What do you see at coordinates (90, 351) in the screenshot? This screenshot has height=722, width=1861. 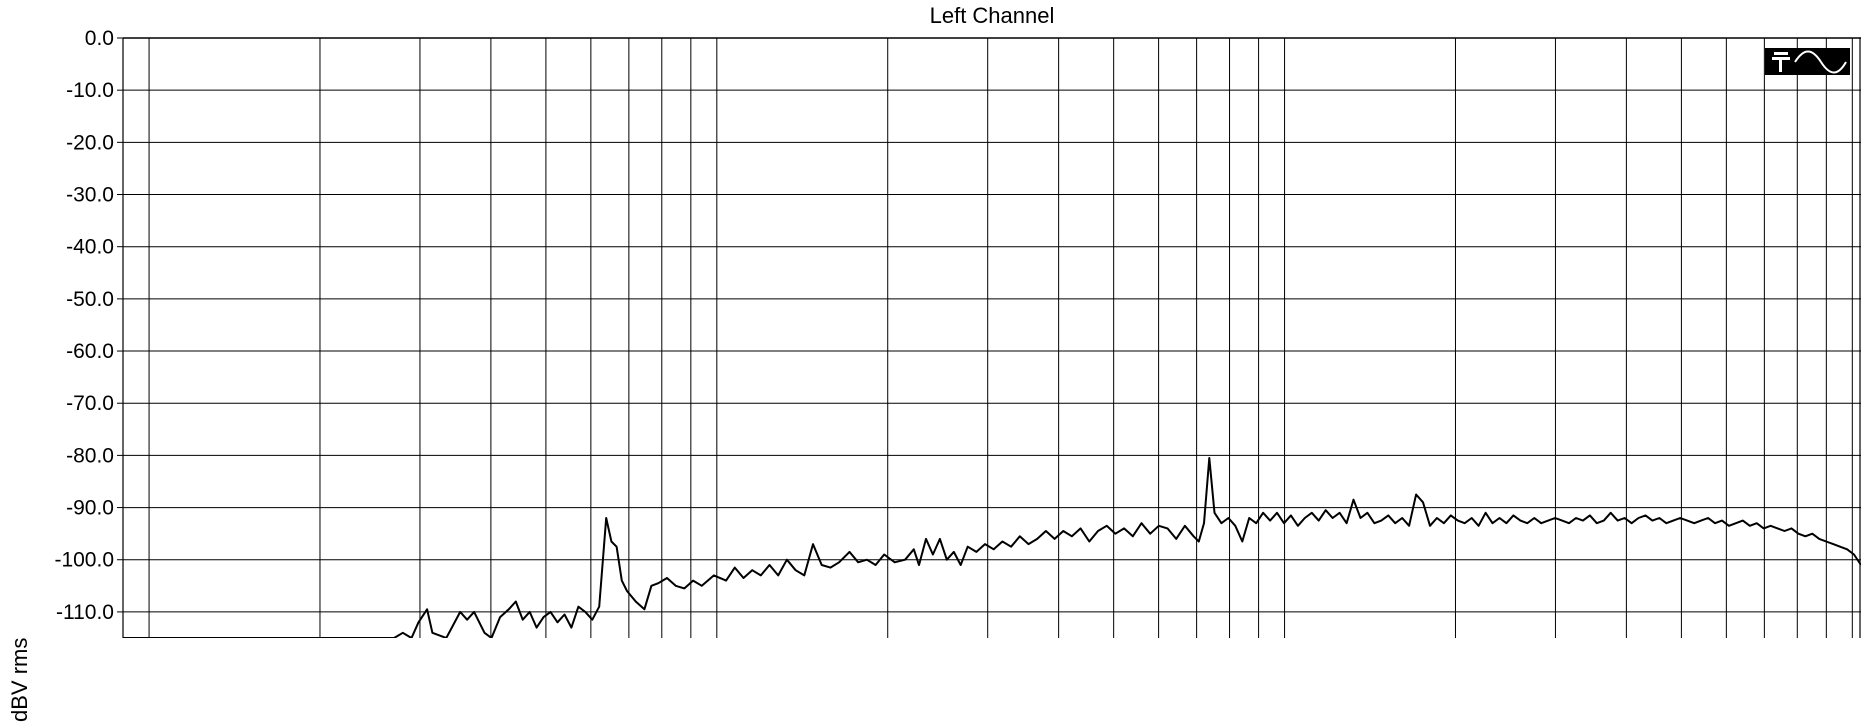 I see `y-tick-label: -60.0` at bounding box center [90, 351].